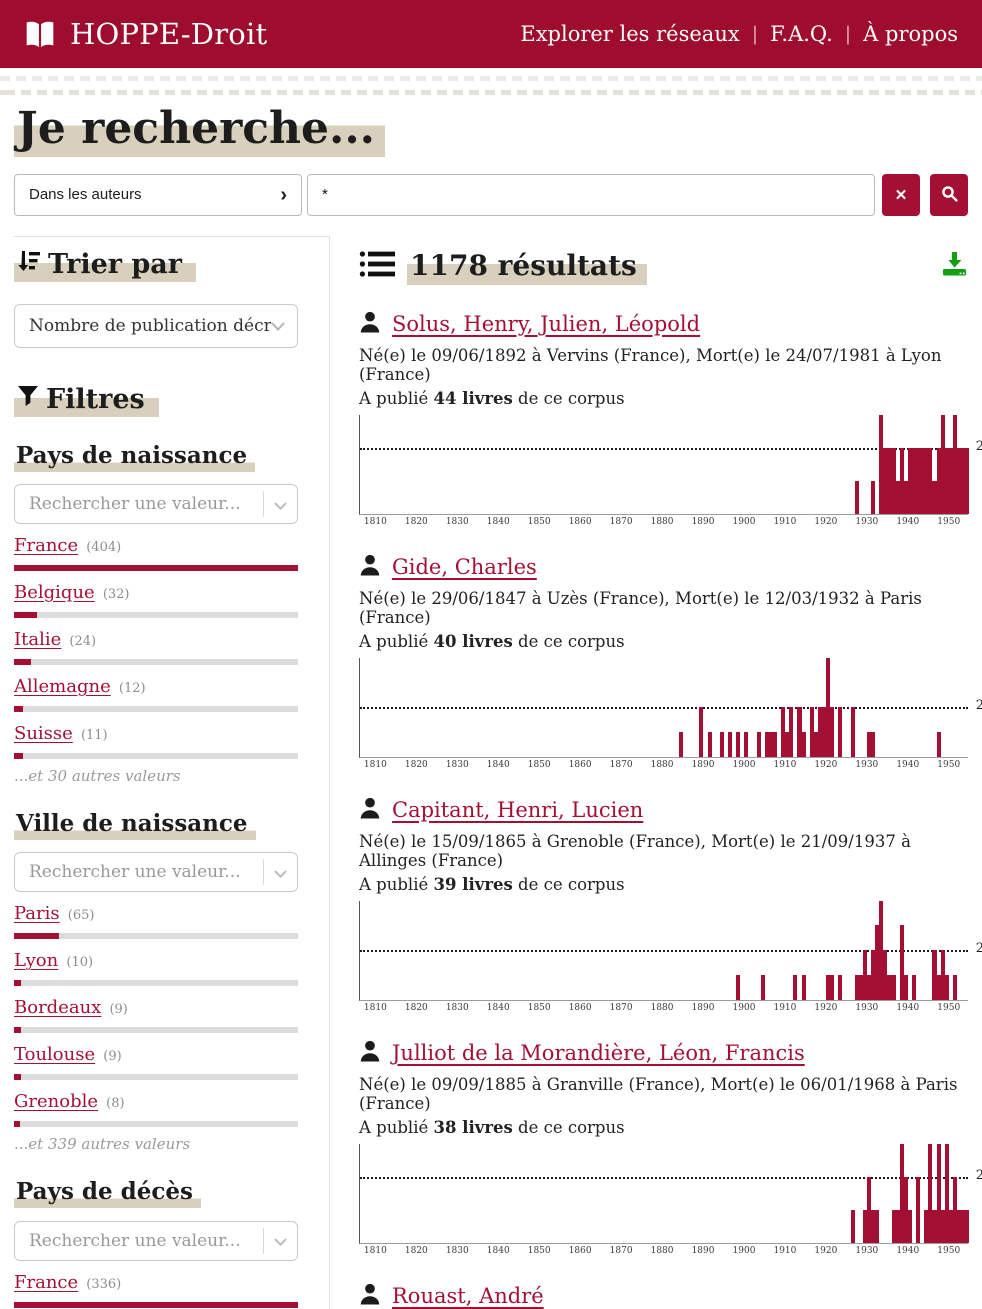 Image resolution: width=982 pixels, height=1309 pixels. I want to click on clear-search-button: ✕, so click(901, 194).